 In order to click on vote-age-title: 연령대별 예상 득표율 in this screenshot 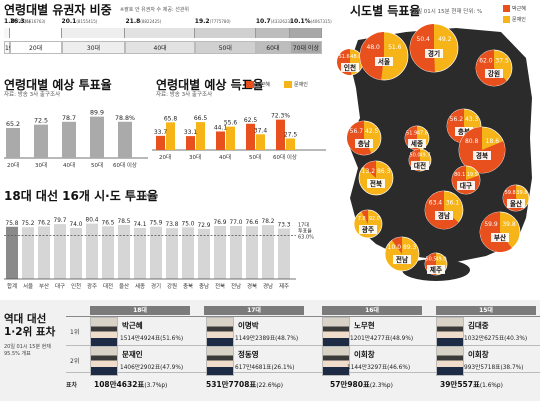, I will do `click(210, 85)`.